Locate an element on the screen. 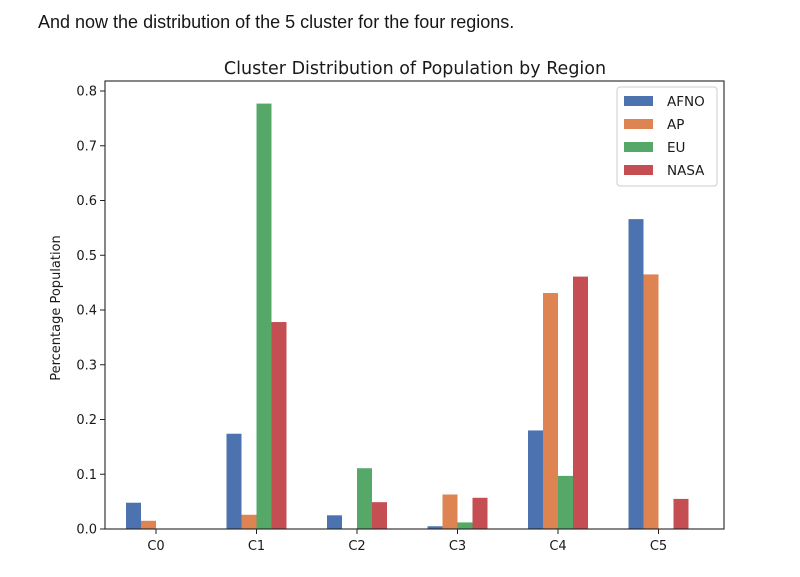 The image size is (800, 577). x-tick-label: C1 is located at coordinates (256, 546).